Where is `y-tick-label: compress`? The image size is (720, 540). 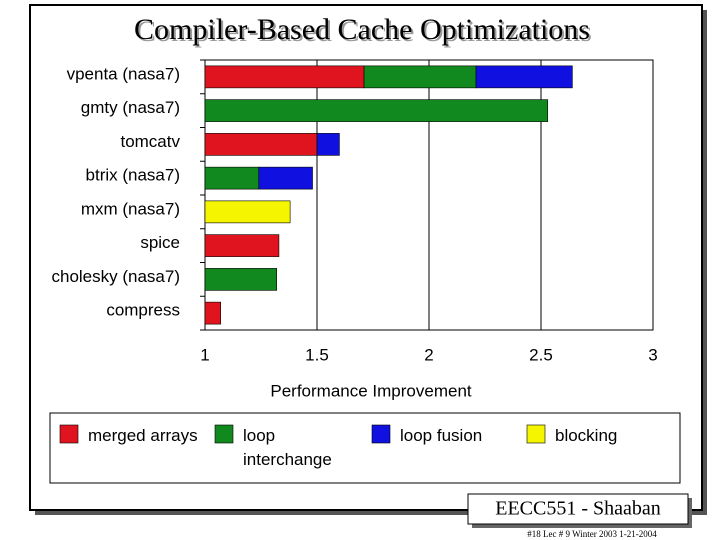
y-tick-label: compress is located at coordinates (143, 310).